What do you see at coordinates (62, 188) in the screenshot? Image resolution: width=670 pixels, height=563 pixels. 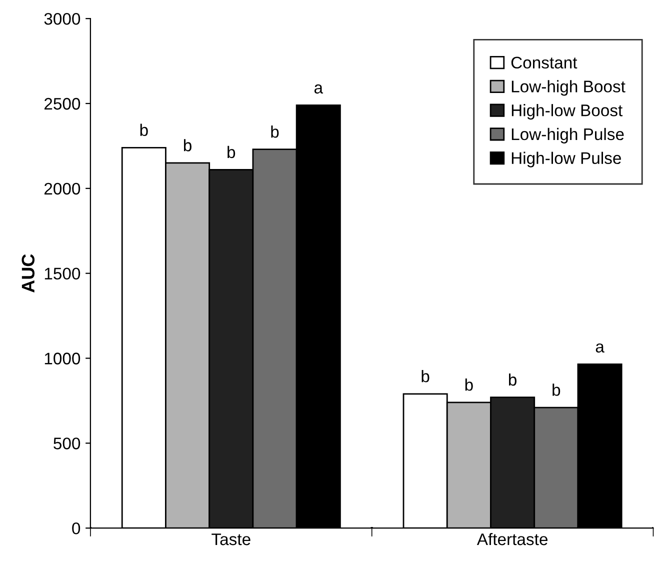 I see `y-tick-label: 2000` at bounding box center [62, 188].